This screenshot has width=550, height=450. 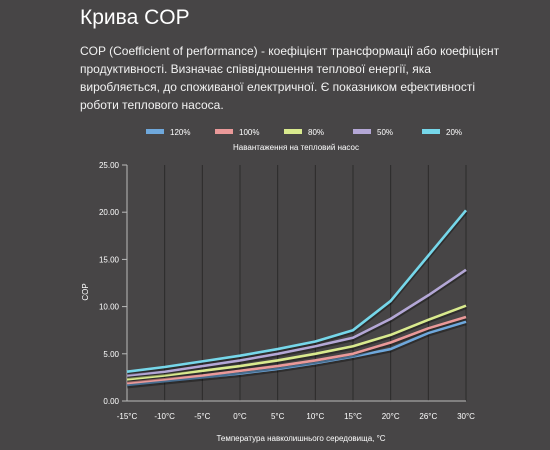 What do you see at coordinates (155, 131) in the screenshot?
I see `legend-swatch-120%` at bounding box center [155, 131].